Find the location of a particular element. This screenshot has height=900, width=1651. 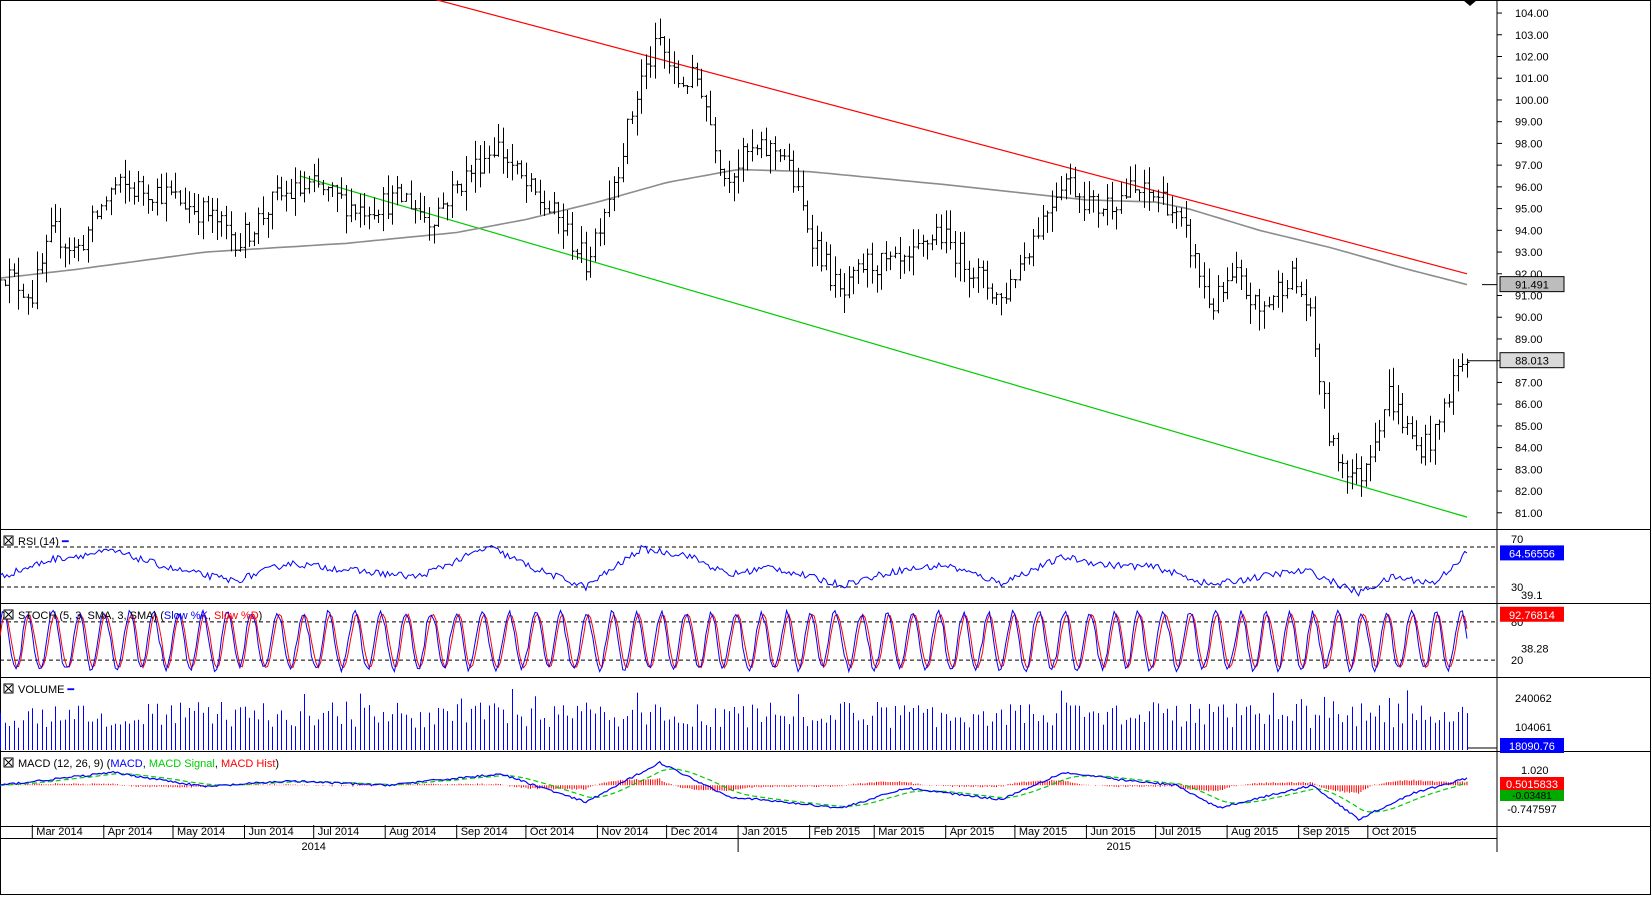

month-label: Sep 2015 is located at coordinates (1326, 832).